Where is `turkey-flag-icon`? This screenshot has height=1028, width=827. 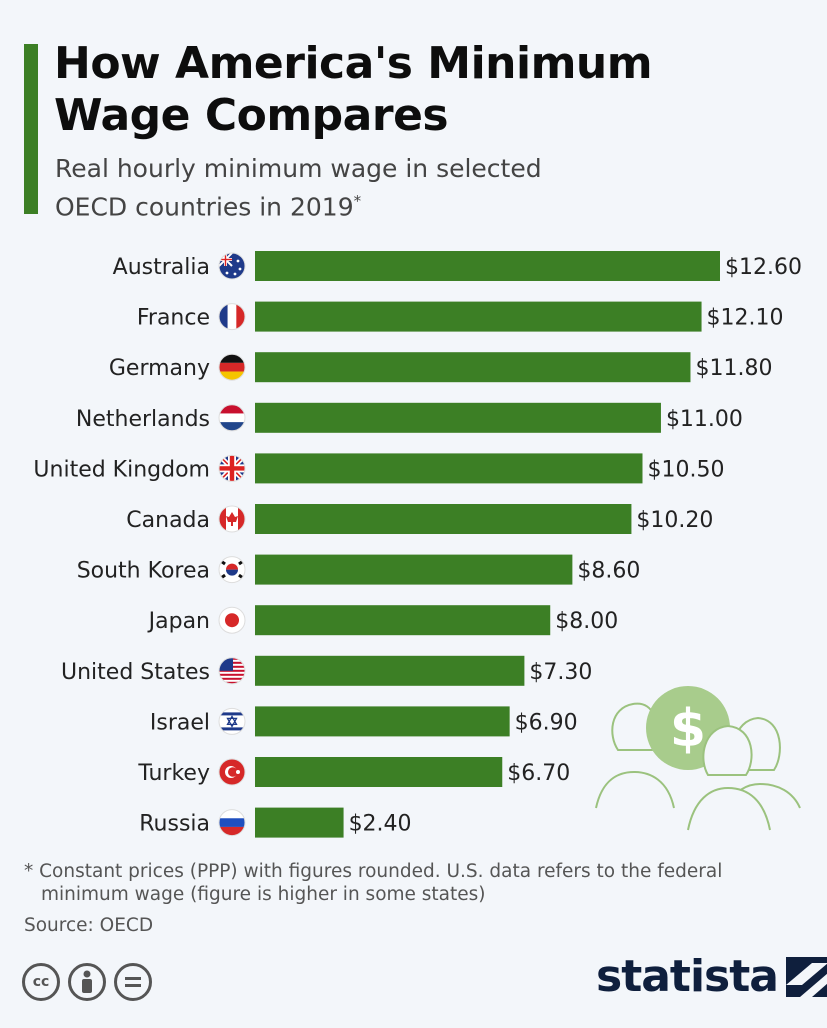 turkey-flag-icon is located at coordinates (232, 772).